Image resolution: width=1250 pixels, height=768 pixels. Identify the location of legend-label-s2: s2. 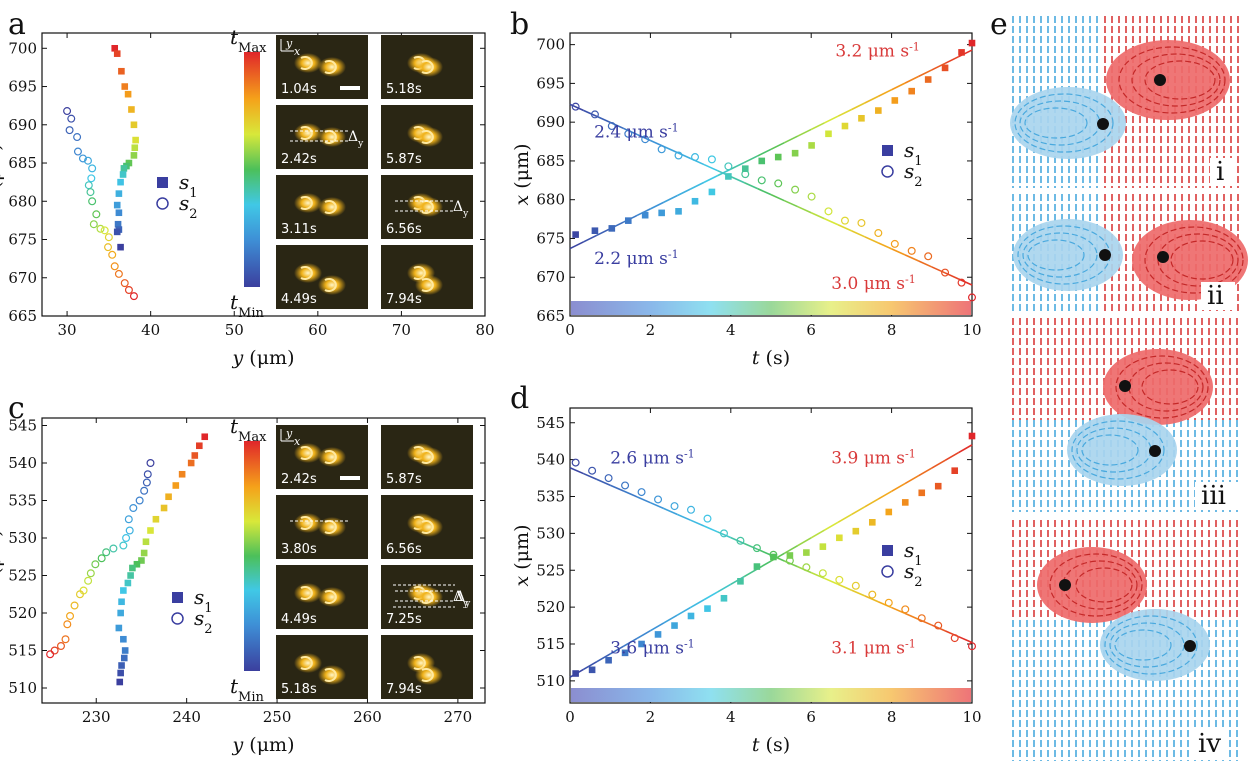
(913, 174).